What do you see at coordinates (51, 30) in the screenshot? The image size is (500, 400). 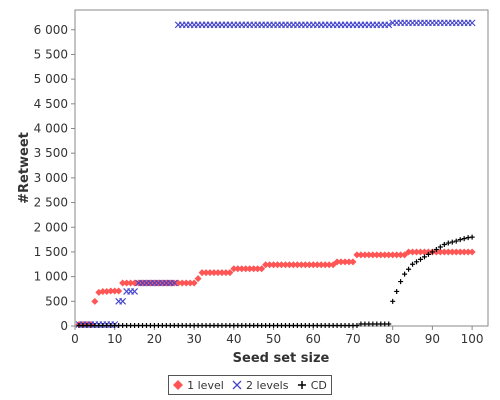 I see `y-tick-label: 6 000` at bounding box center [51, 30].